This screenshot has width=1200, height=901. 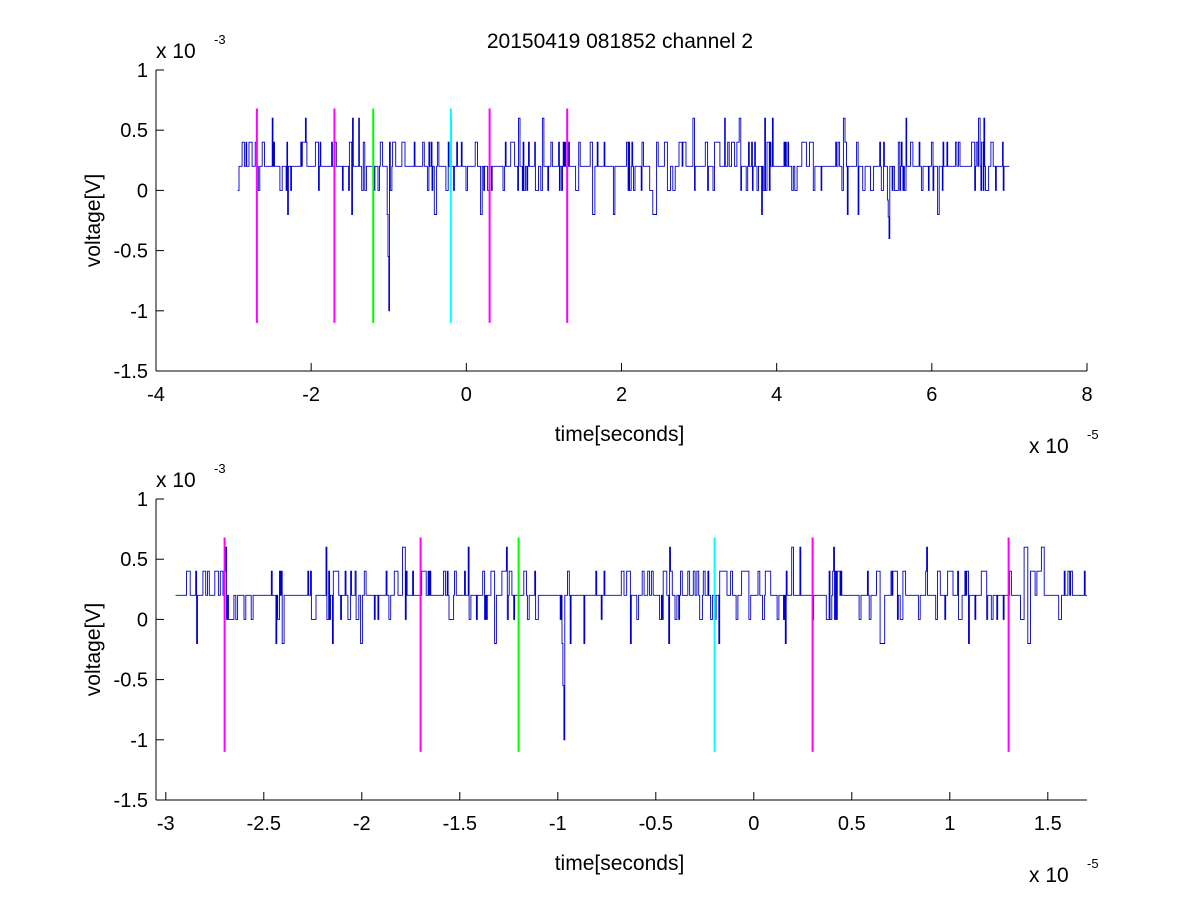 What do you see at coordinates (1048, 824) in the screenshot?
I see `x-tick-label: 1.5` at bounding box center [1048, 824].